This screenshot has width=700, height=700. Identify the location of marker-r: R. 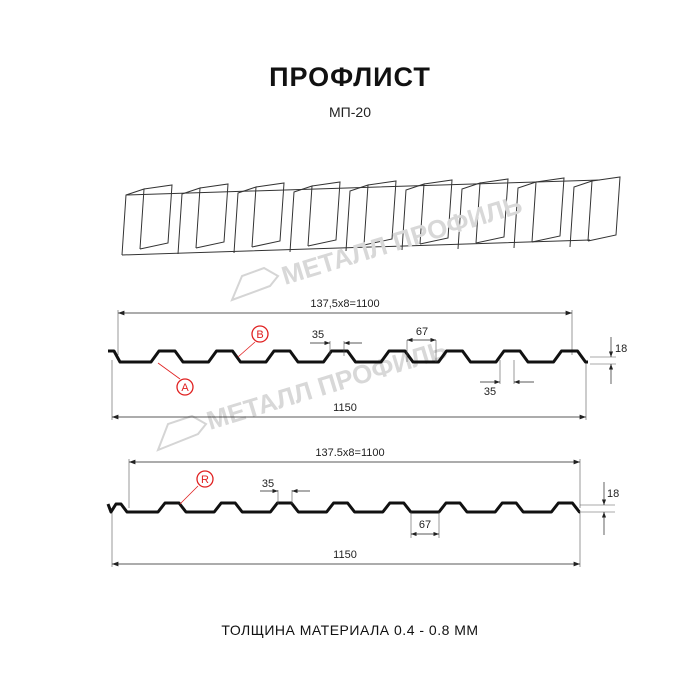
(205, 480).